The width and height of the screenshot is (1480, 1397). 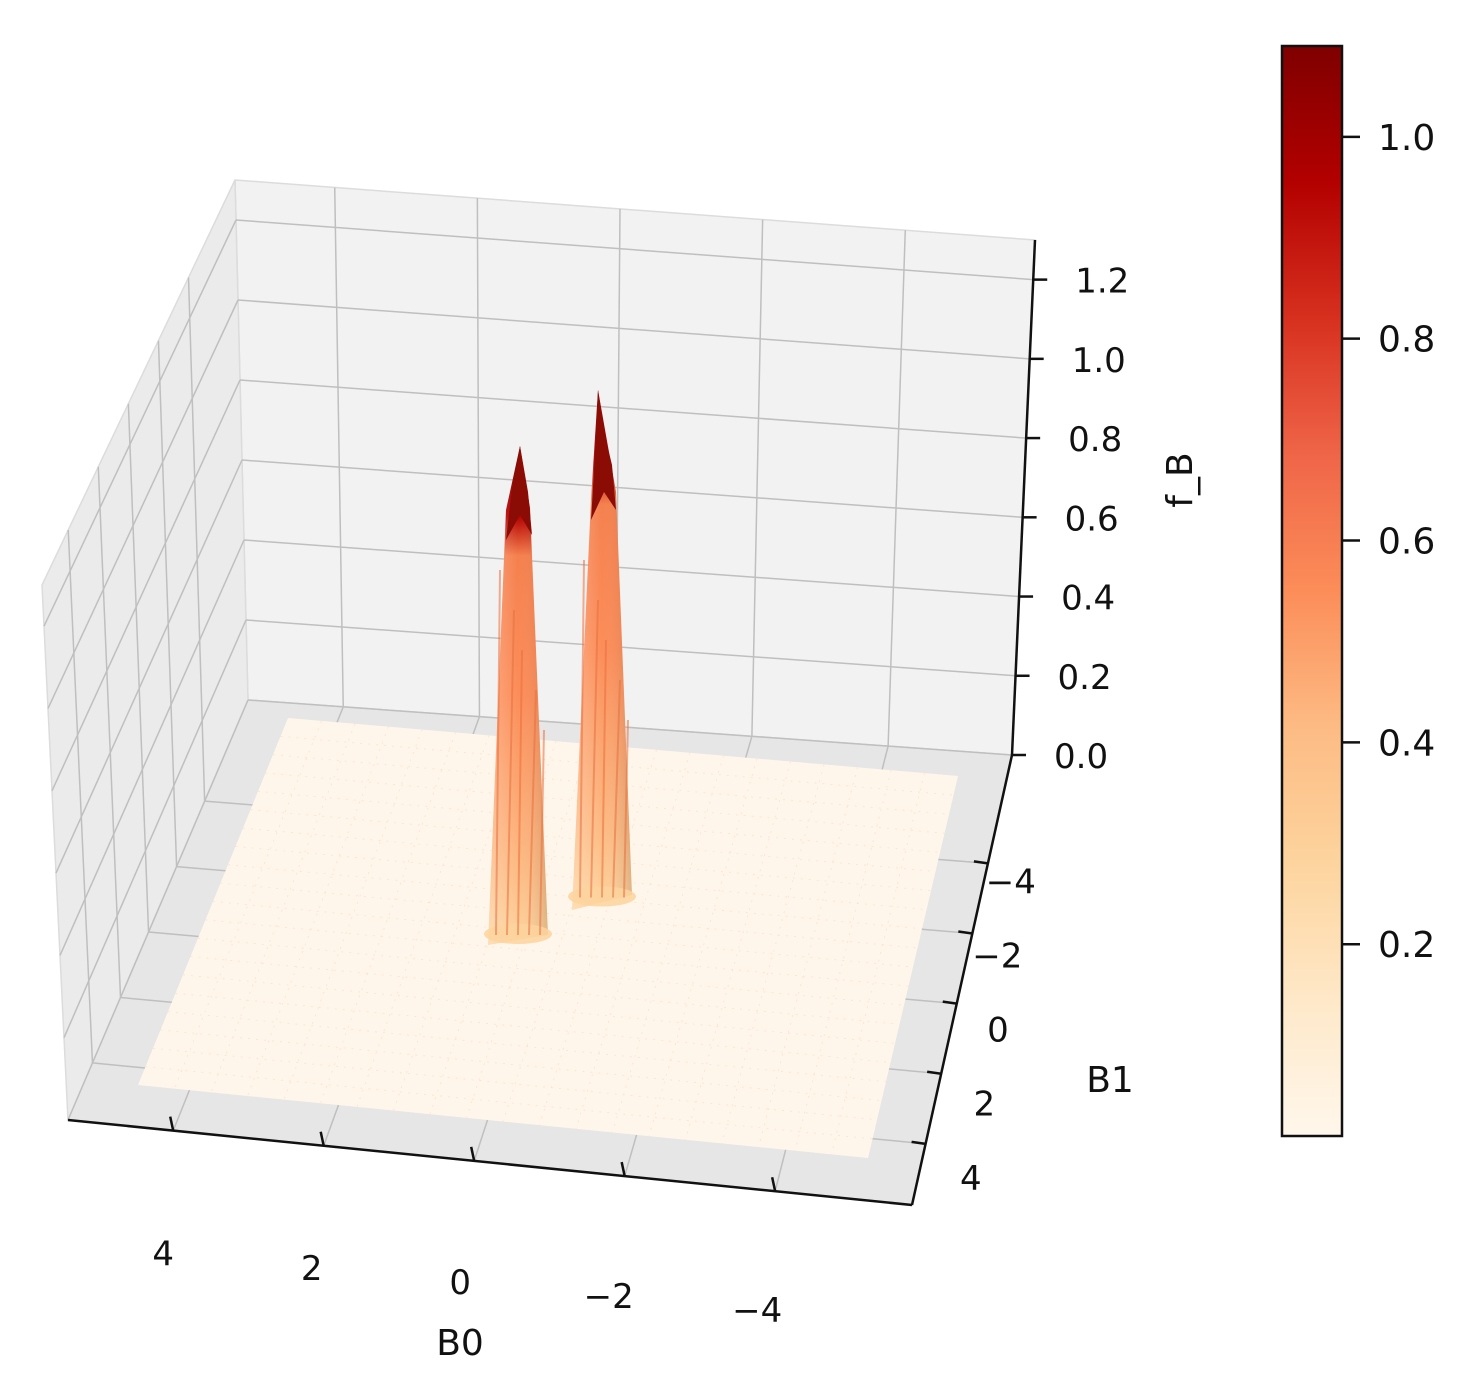 I want to click on b1-tick-label: −2, so click(x=997, y=957).